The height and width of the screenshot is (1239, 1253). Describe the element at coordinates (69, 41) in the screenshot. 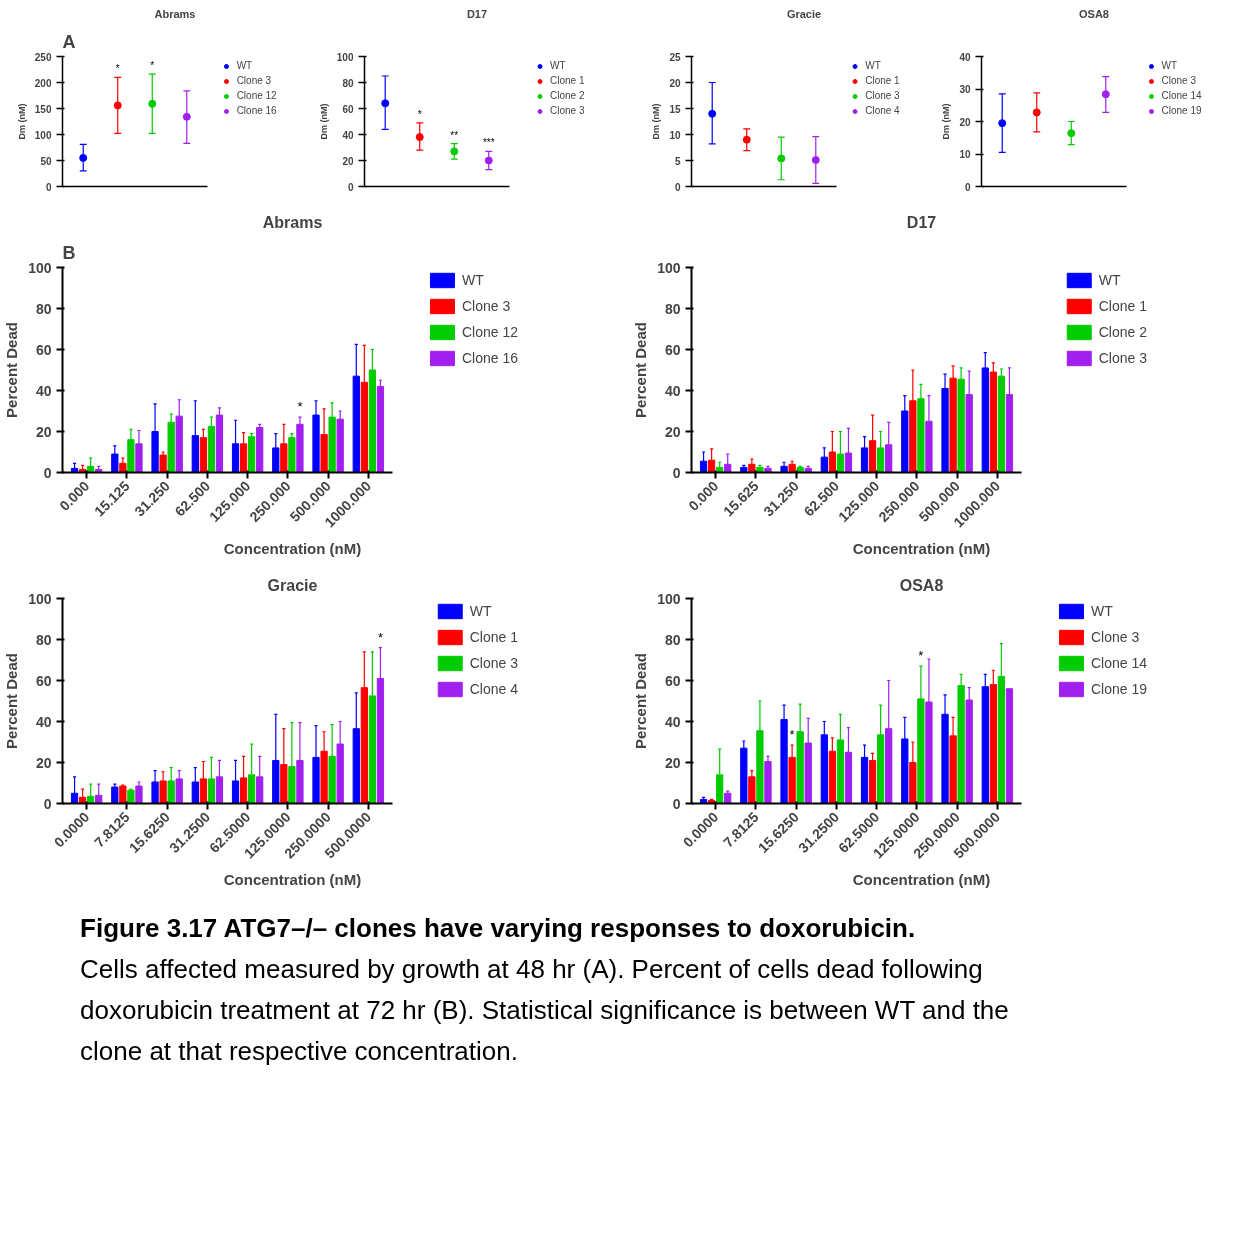

I see `text: A` at that location.